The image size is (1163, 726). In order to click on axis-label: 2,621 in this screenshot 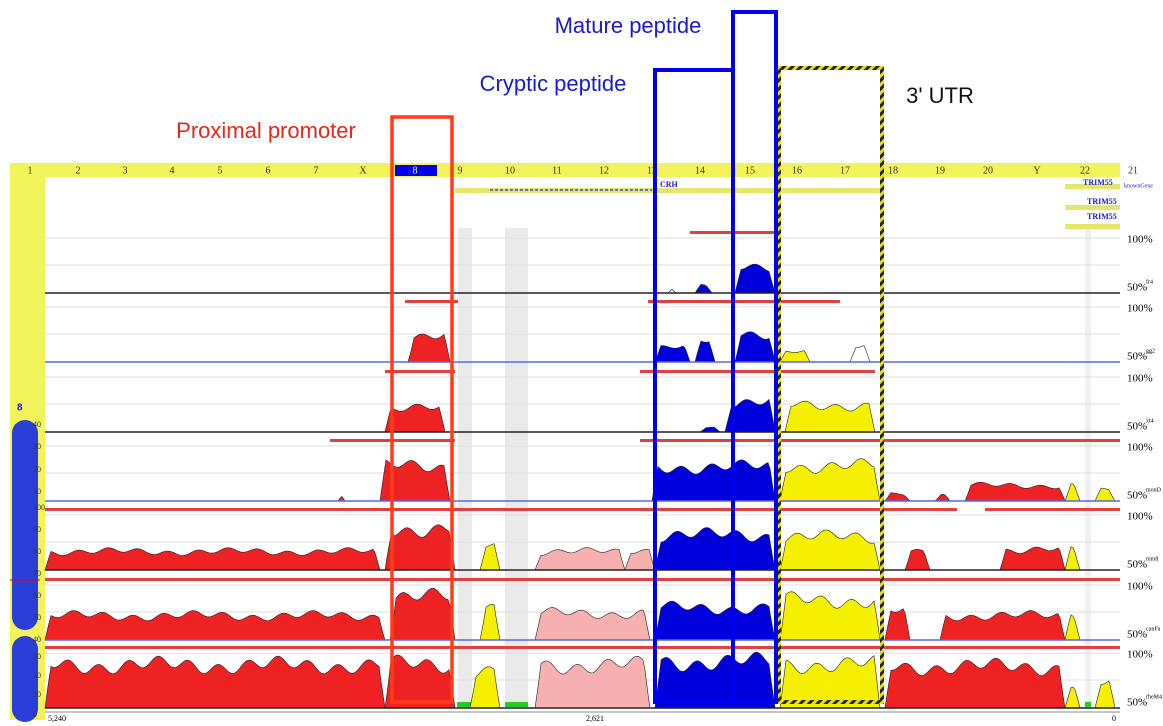, I will do `click(595, 718)`.